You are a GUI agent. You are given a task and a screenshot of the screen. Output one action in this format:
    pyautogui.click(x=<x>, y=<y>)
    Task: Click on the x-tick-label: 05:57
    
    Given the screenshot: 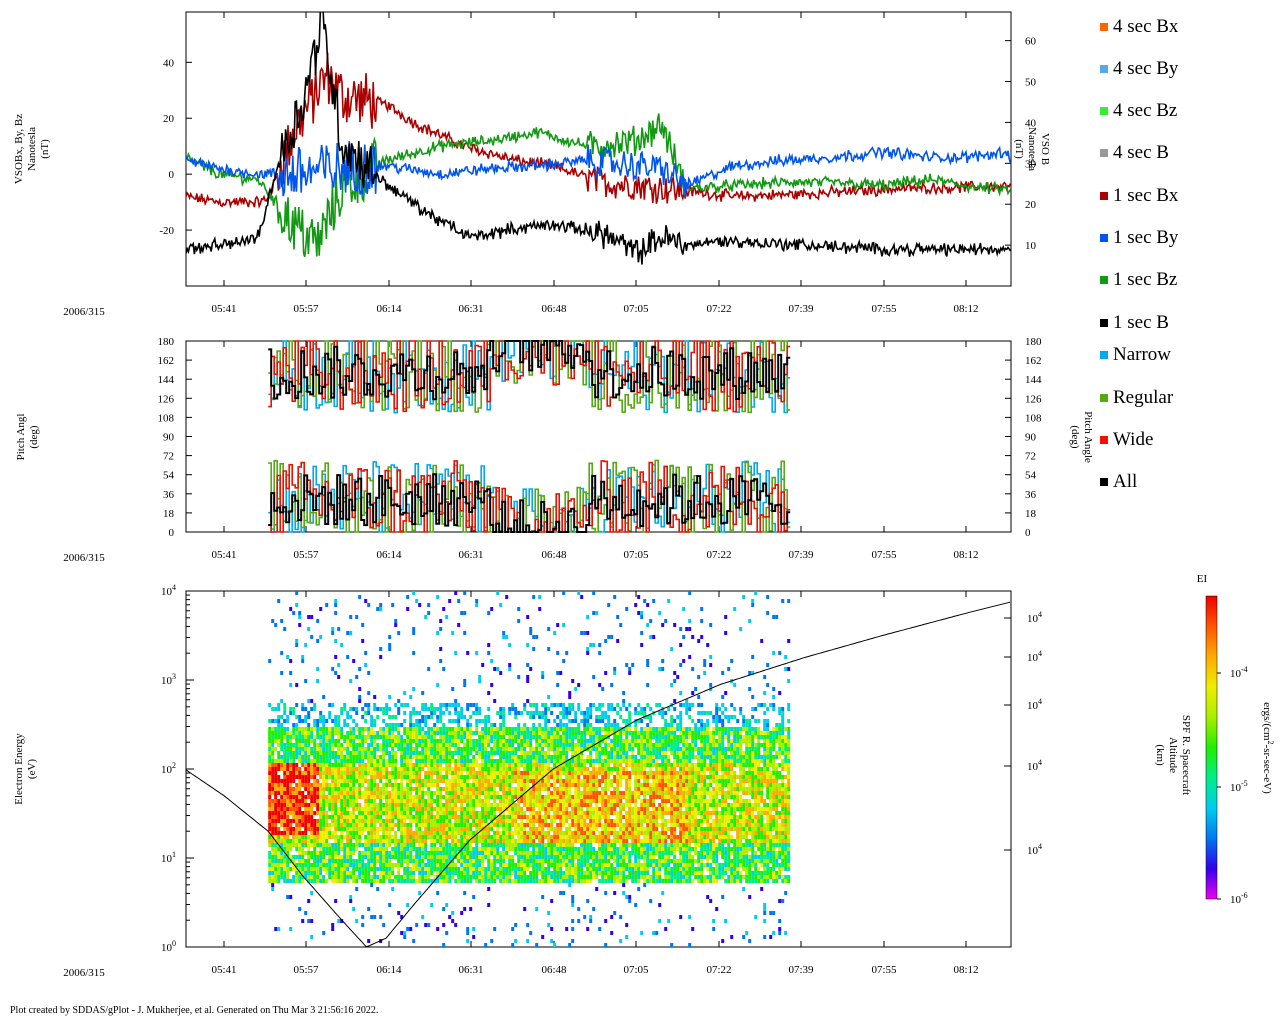 What is the action you would take?
    pyautogui.click(x=306, y=309)
    